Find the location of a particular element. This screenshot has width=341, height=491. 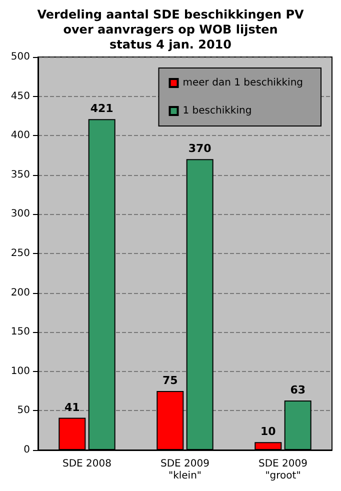

legend-label: meer dan 1 beschikking is located at coordinates (243, 83).